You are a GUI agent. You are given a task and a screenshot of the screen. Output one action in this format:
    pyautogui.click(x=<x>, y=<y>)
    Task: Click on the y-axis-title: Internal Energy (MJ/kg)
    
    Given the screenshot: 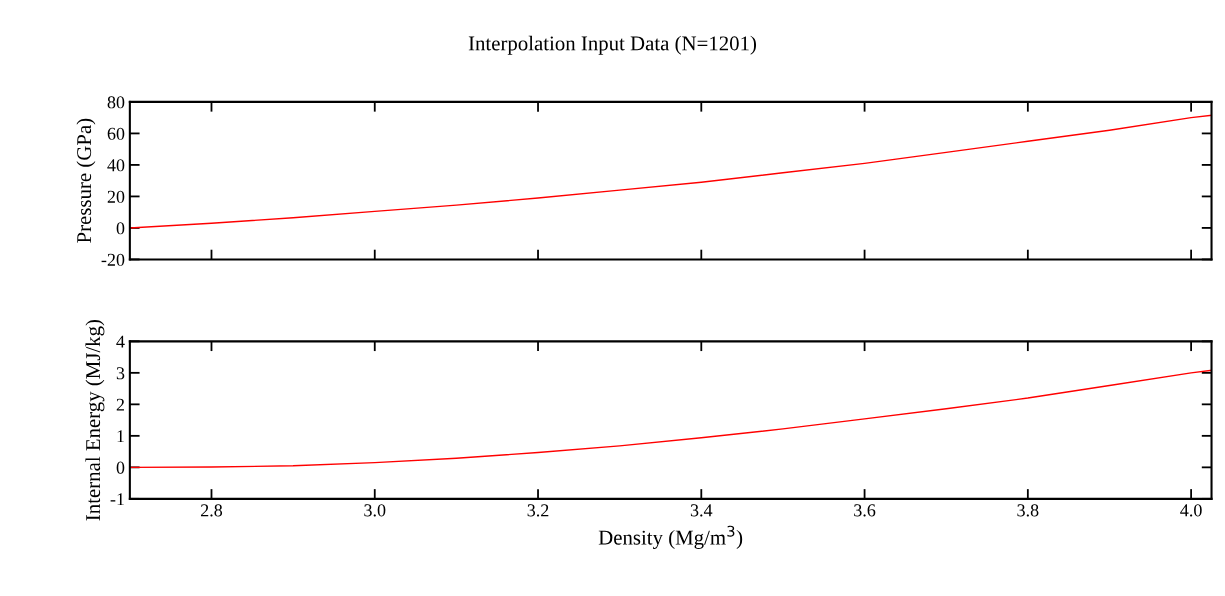 What is the action you would take?
    pyautogui.click(x=95, y=420)
    